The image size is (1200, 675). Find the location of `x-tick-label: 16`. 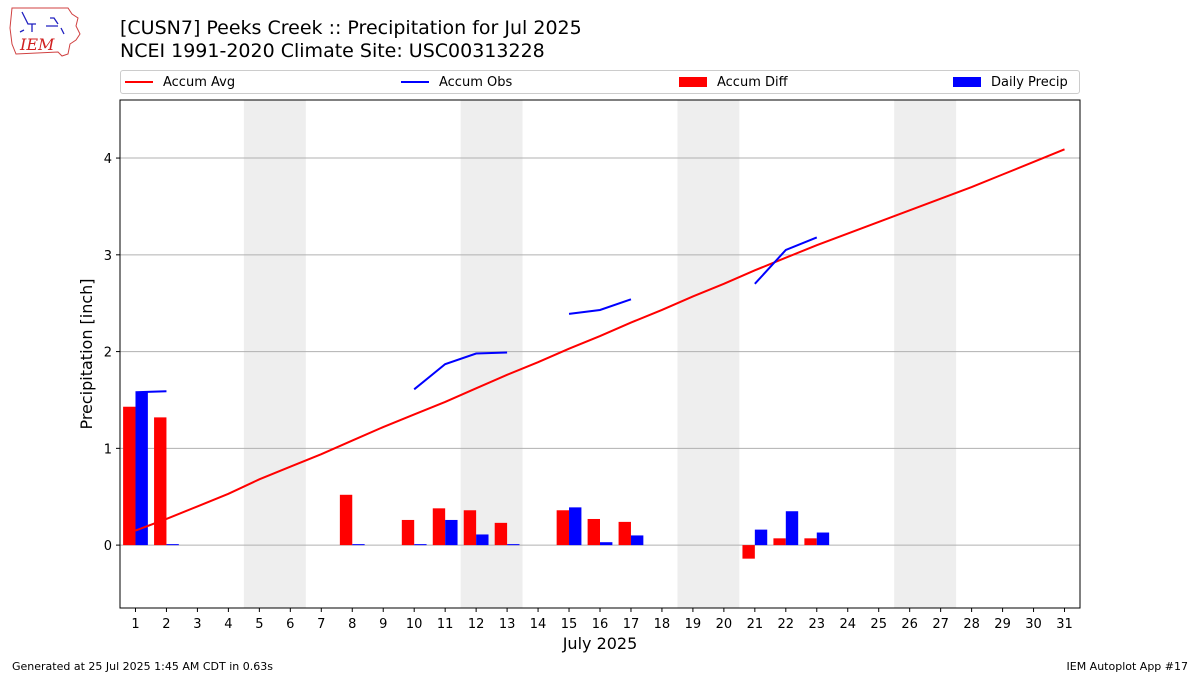

x-tick-label: 16 is located at coordinates (600, 624).